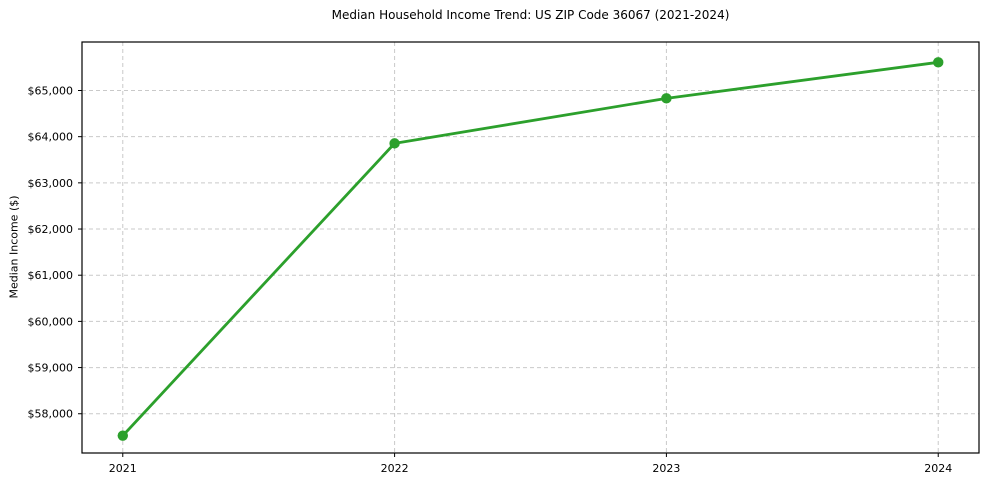 The image size is (989, 490). What do you see at coordinates (51, 90) in the screenshot?
I see `y-tick-label: $65,000` at bounding box center [51, 90].